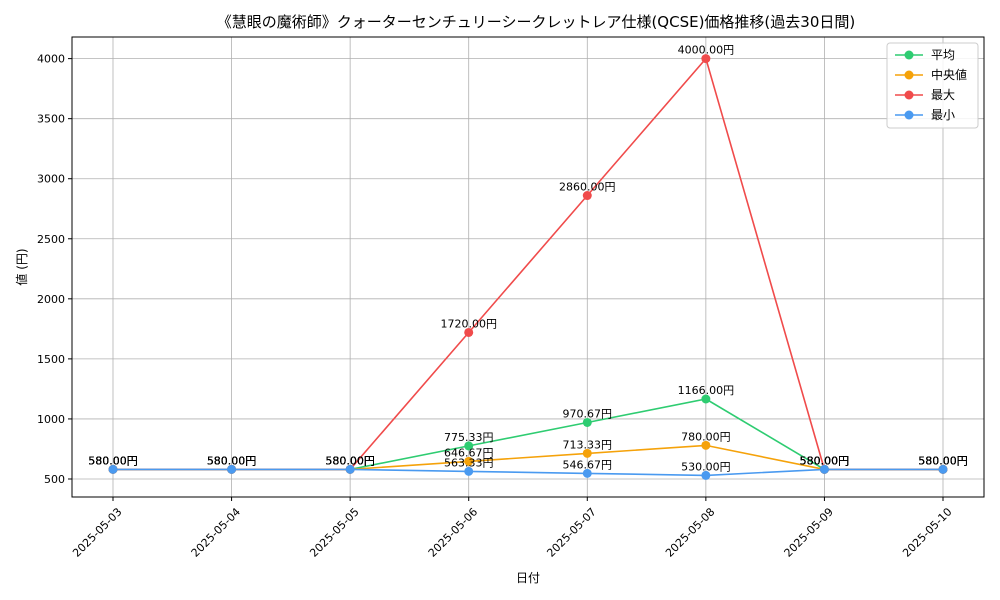 This screenshot has height=600, width=1000. Describe the element at coordinates (706, 390) in the screenshot. I see `data-label: 1166.00円` at that location.